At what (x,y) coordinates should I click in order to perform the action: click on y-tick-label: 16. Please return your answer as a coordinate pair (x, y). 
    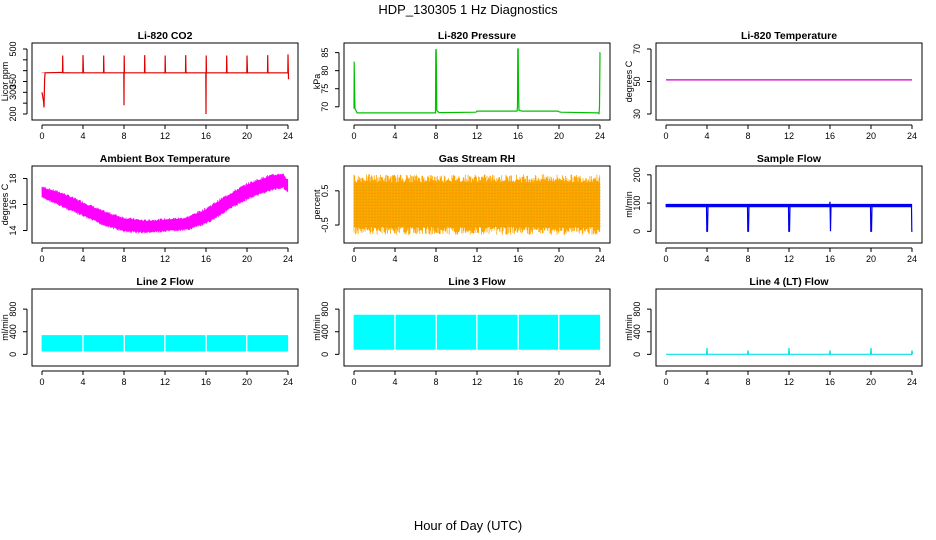
    Looking at the image, I should click on (13, 204).